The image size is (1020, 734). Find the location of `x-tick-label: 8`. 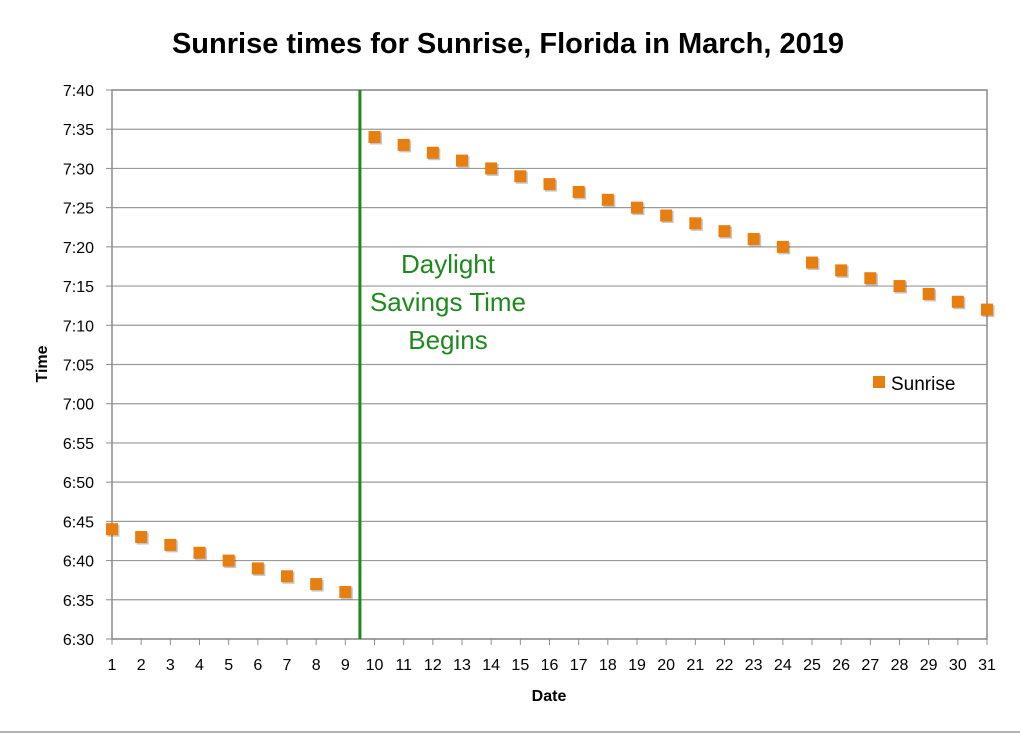

x-tick-label: 8 is located at coordinates (316, 665).